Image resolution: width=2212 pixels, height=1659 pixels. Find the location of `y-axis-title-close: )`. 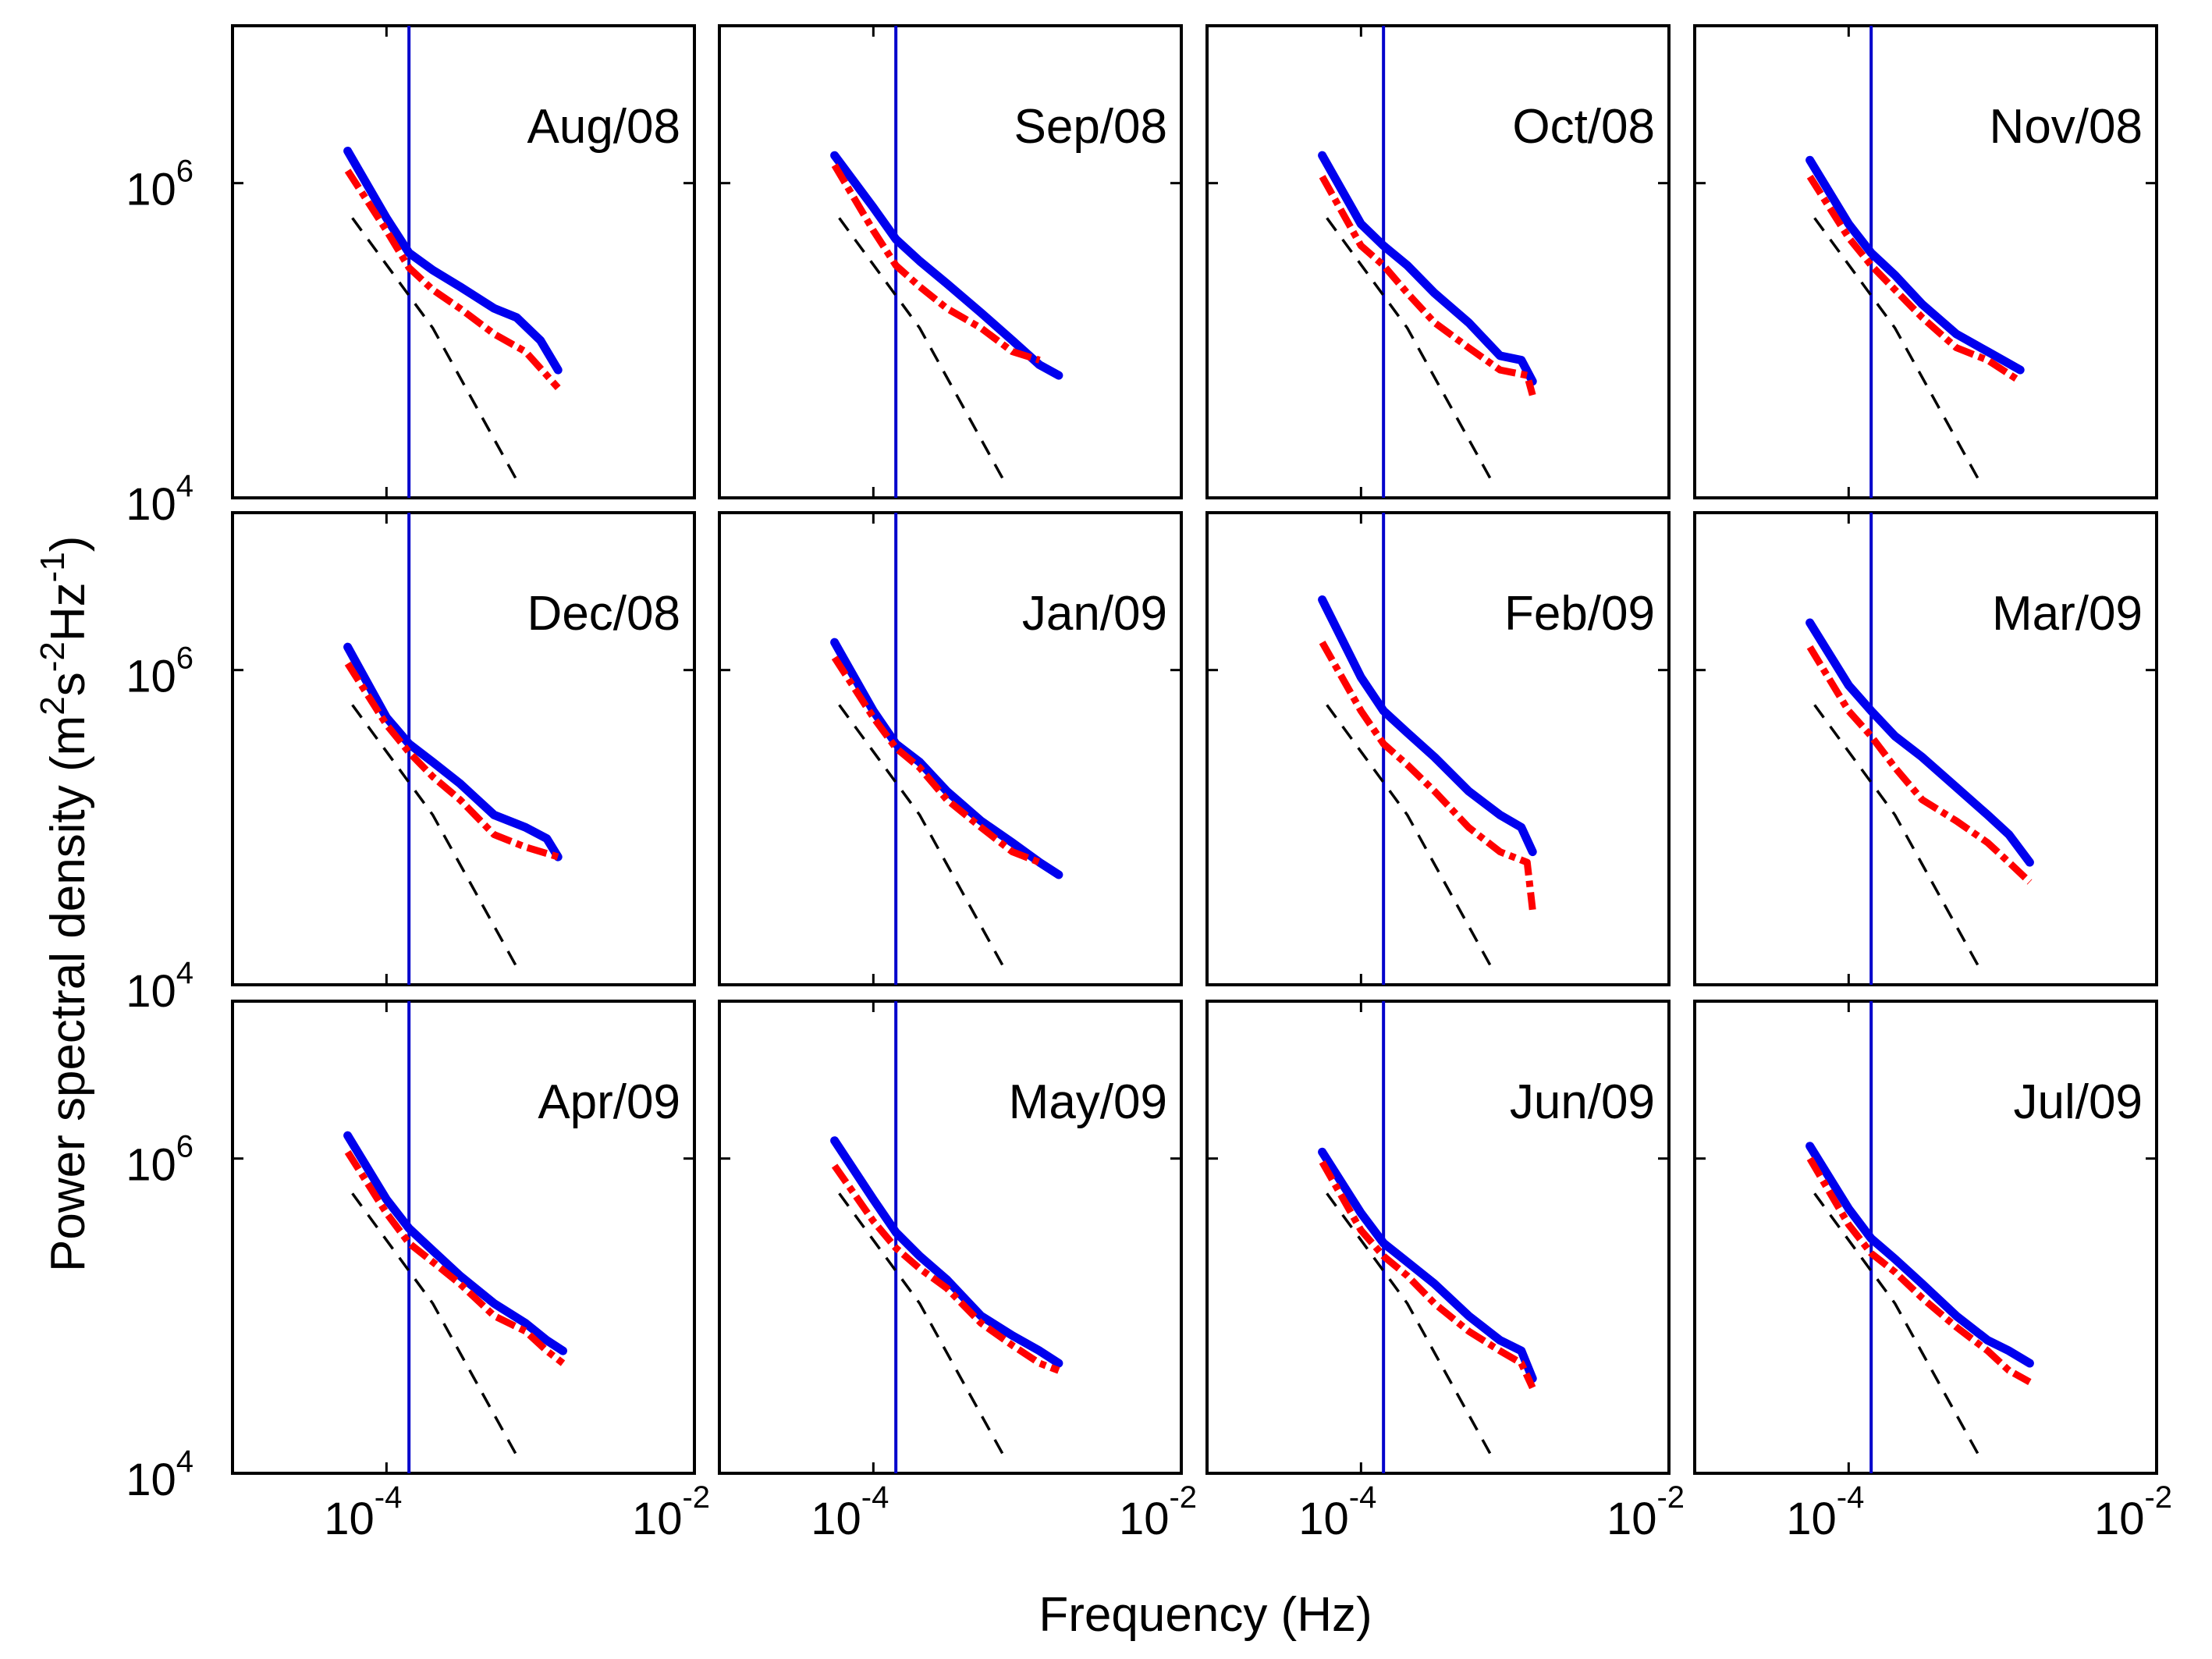

y-axis-title-close: ) is located at coordinates (68, 544).